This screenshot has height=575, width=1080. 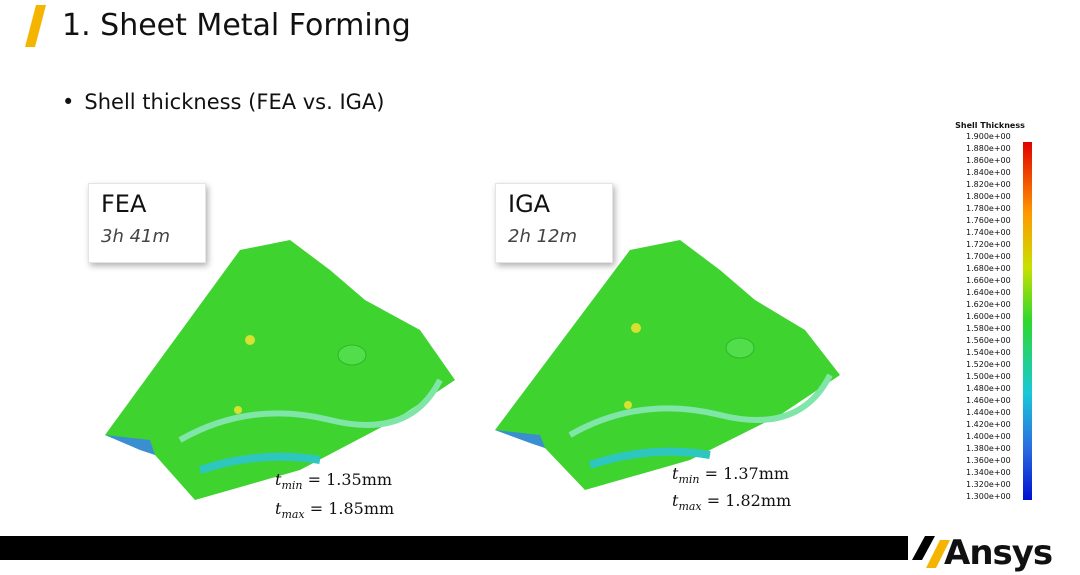 I want to click on time: 2h 12m, so click(x=543, y=236).